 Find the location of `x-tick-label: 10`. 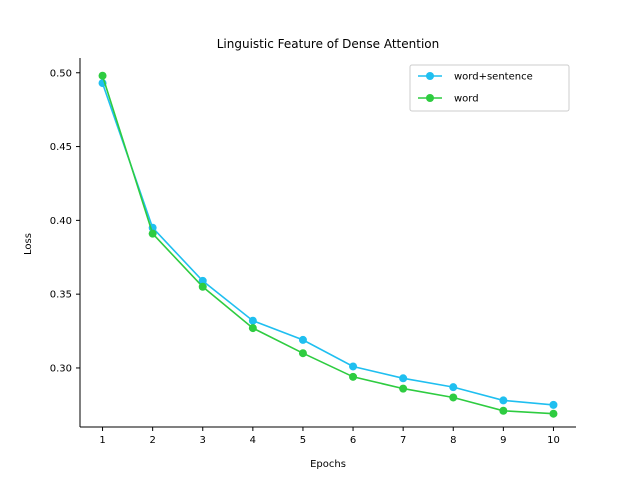

x-tick-label: 10 is located at coordinates (553, 440).